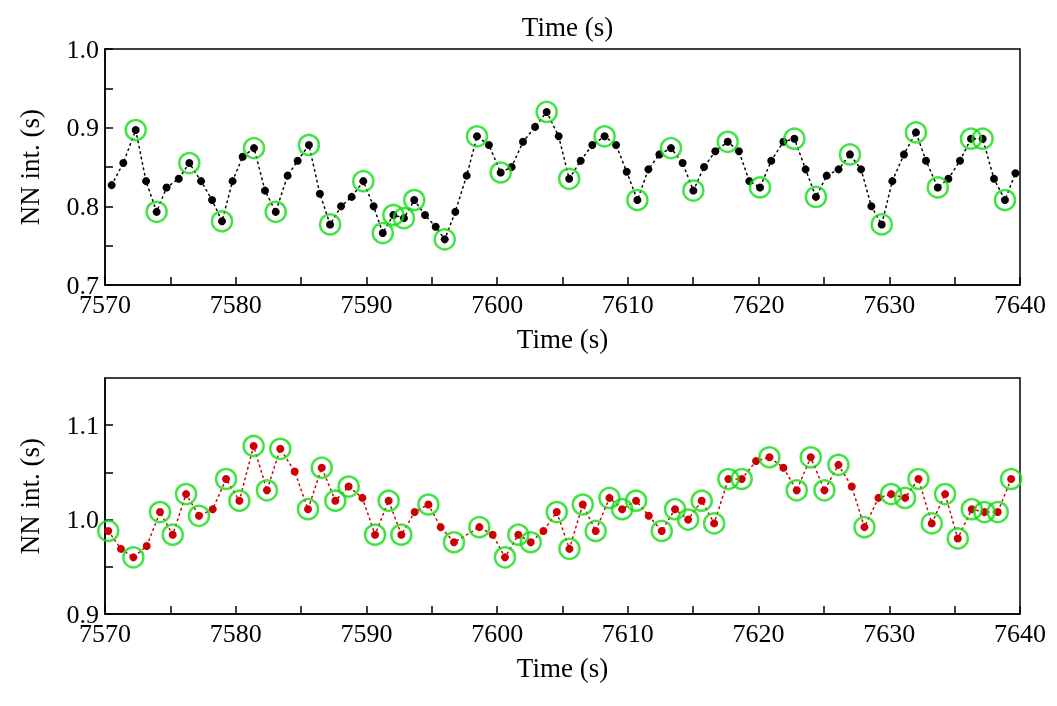 The image size is (1057, 706). I want to click on x-axis-title: Time (s), so click(562, 667).